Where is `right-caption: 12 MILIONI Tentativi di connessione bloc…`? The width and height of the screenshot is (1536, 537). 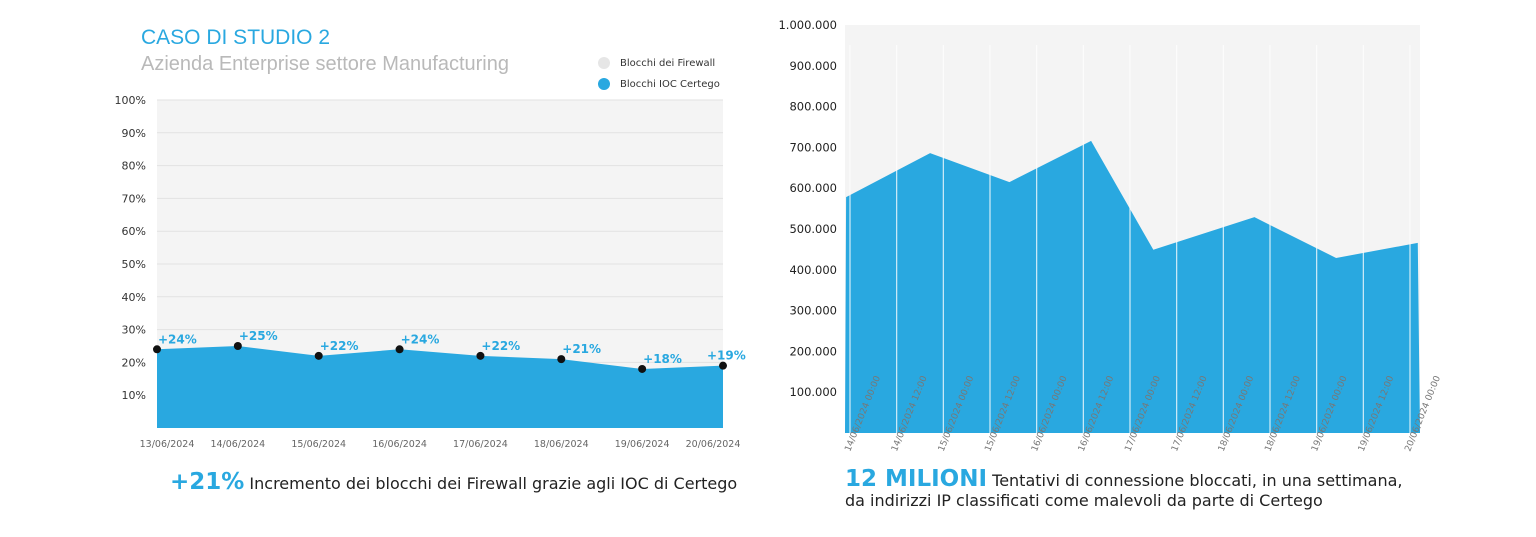
right-caption: 12 MILIONI Tentativi di connessione bloc… is located at coordinates (1124, 488).